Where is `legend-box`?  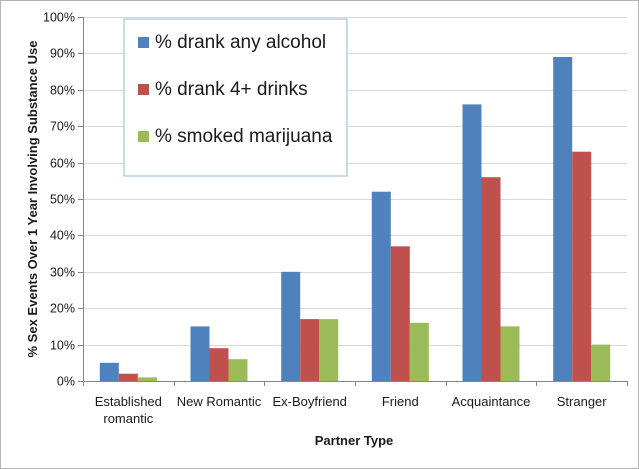
legend-box is located at coordinates (235, 97).